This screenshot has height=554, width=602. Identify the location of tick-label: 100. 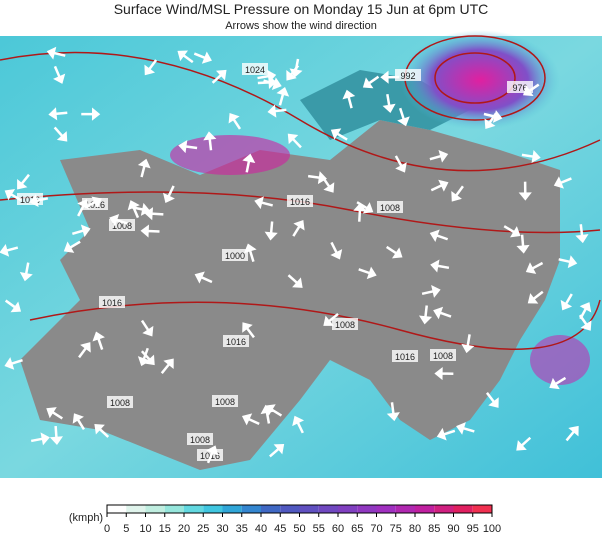
(492, 529).